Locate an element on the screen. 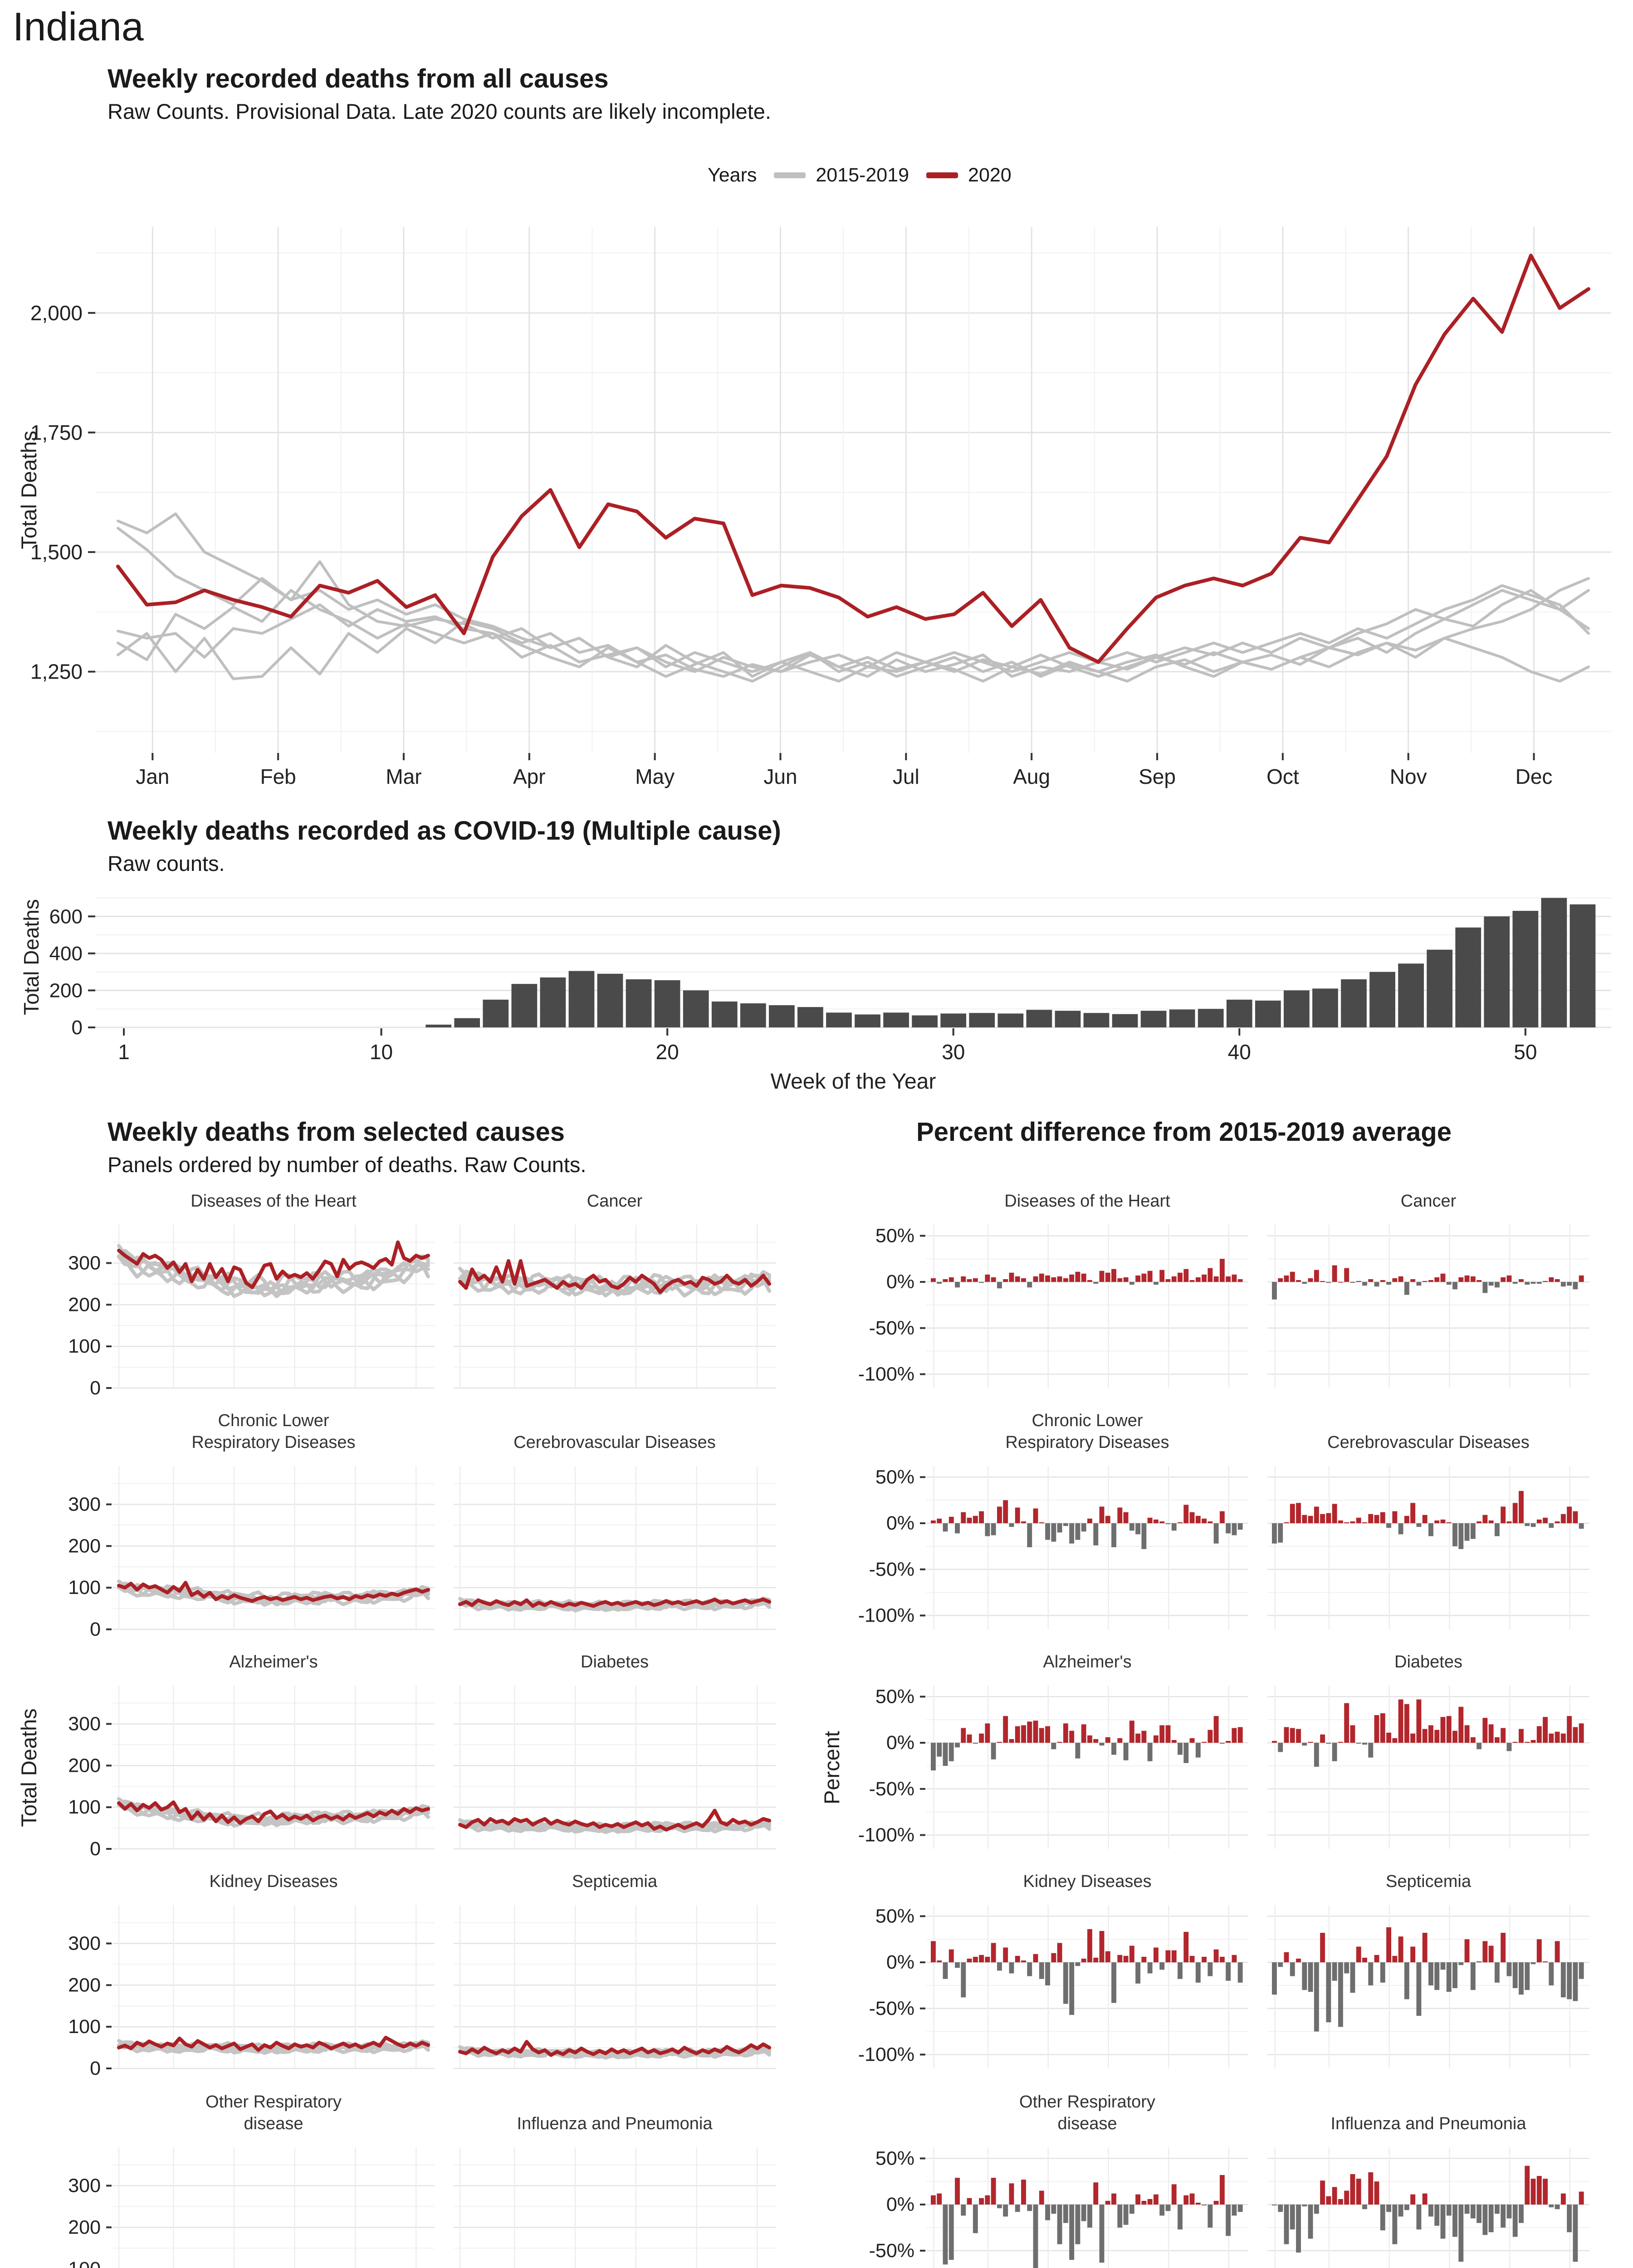 This screenshot has height=2268, width=1633. series-2015-2019 is located at coordinates (853, 598).